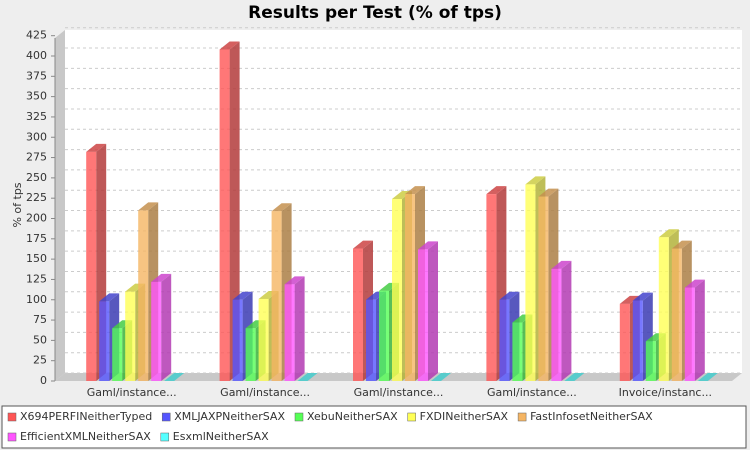 The width and height of the screenshot is (750, 450). Describe the element at coordinates (221, 436) in the screenshot. I see `legend-label: EsxmlNeitherSAX` at that location.